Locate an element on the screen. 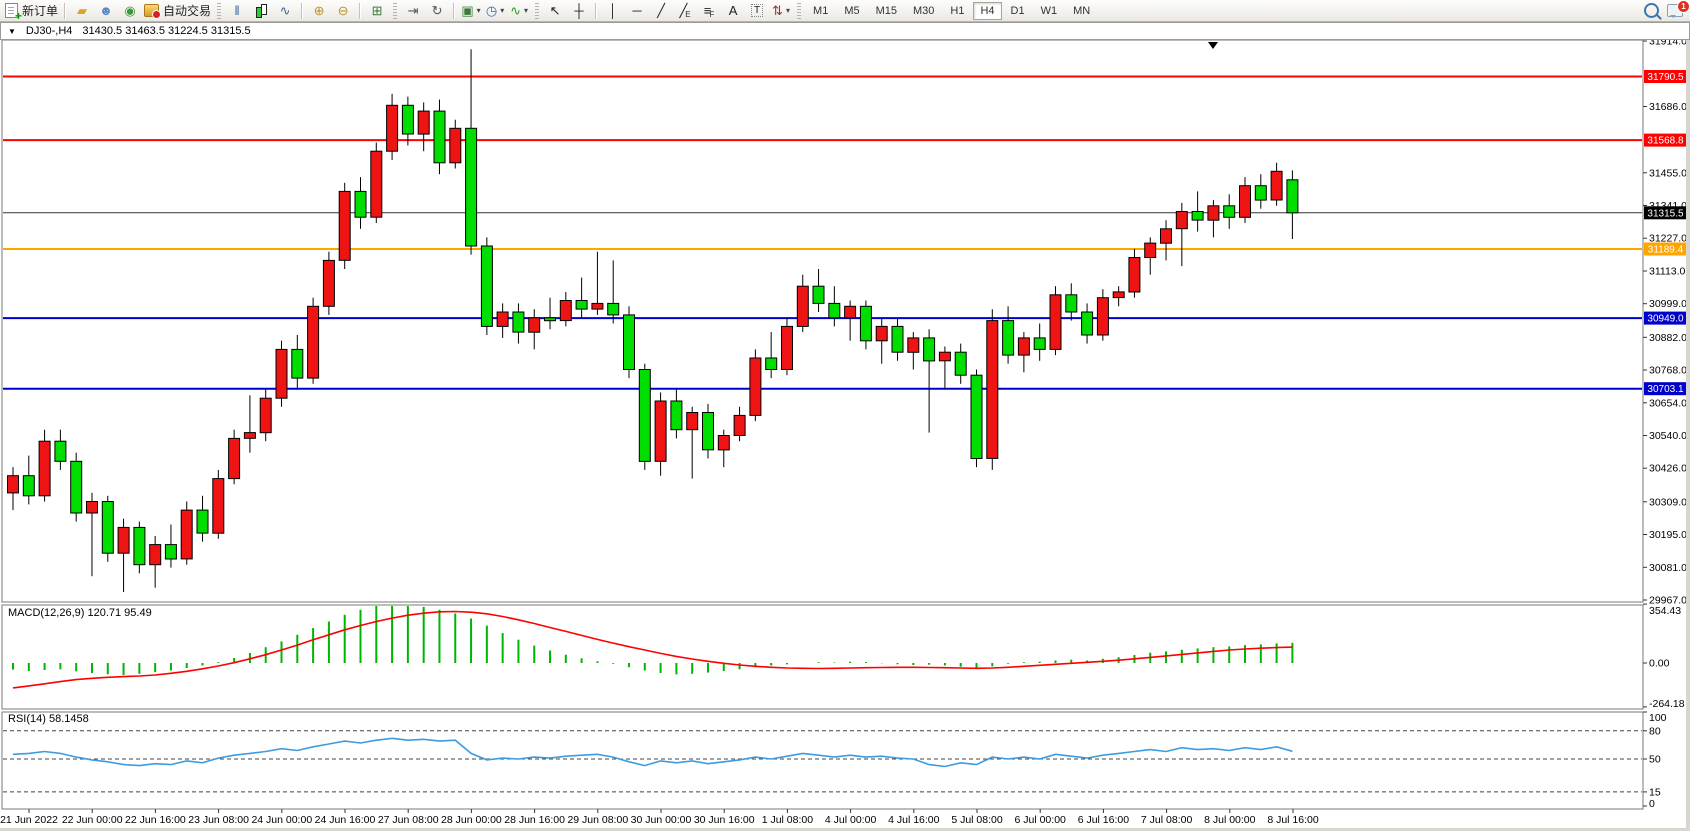 This screenshot has width=1690, height=831. icon-subscript: E is located at coordinates (688, 14).